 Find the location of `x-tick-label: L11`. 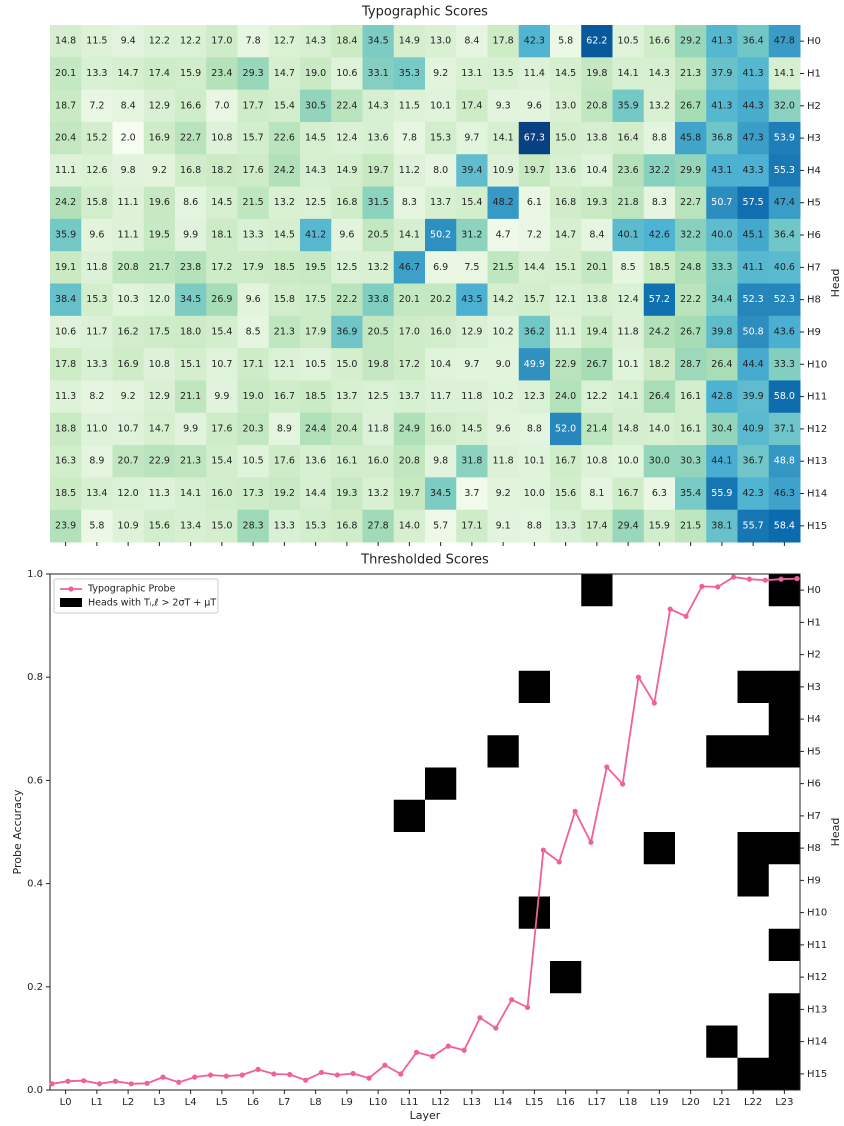

x-tick-label: L11 is located at coordinates (409, 1102).